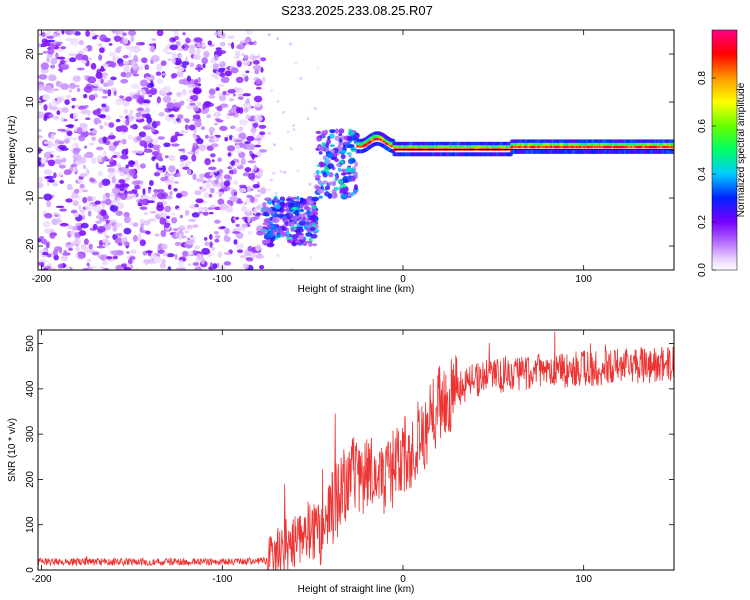 The width and height of the screenshot is (750, 600). I want to click on x-tick-label: -100, so click(222, 279).